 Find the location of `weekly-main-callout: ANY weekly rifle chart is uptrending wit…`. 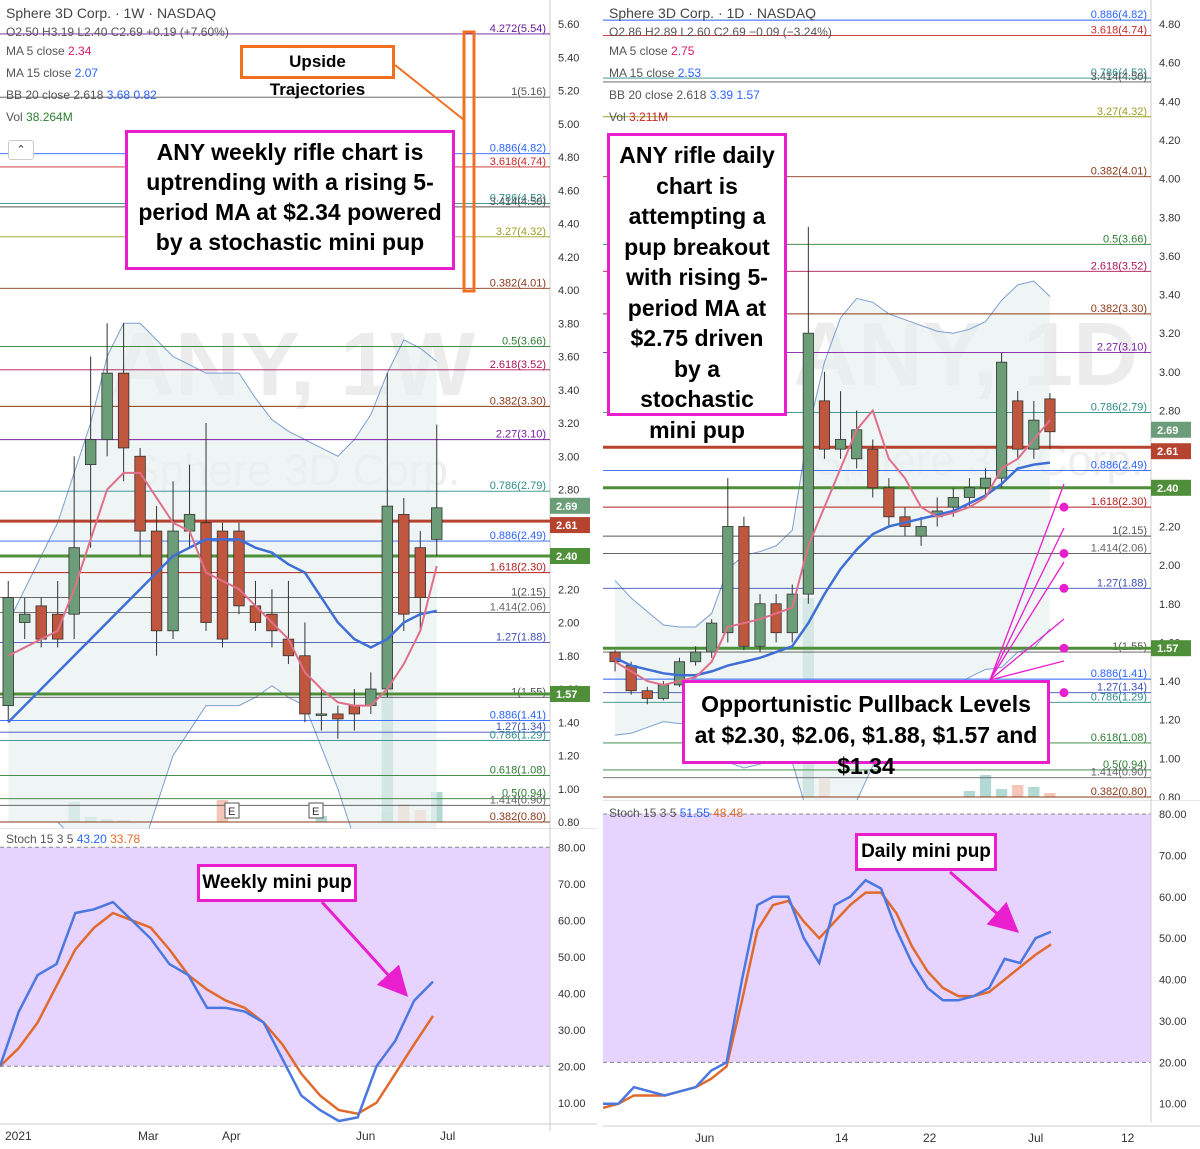

weekly-main-callout: ANY weekly rifle chart is uptrending wit… is located at coordinates (290, 200).